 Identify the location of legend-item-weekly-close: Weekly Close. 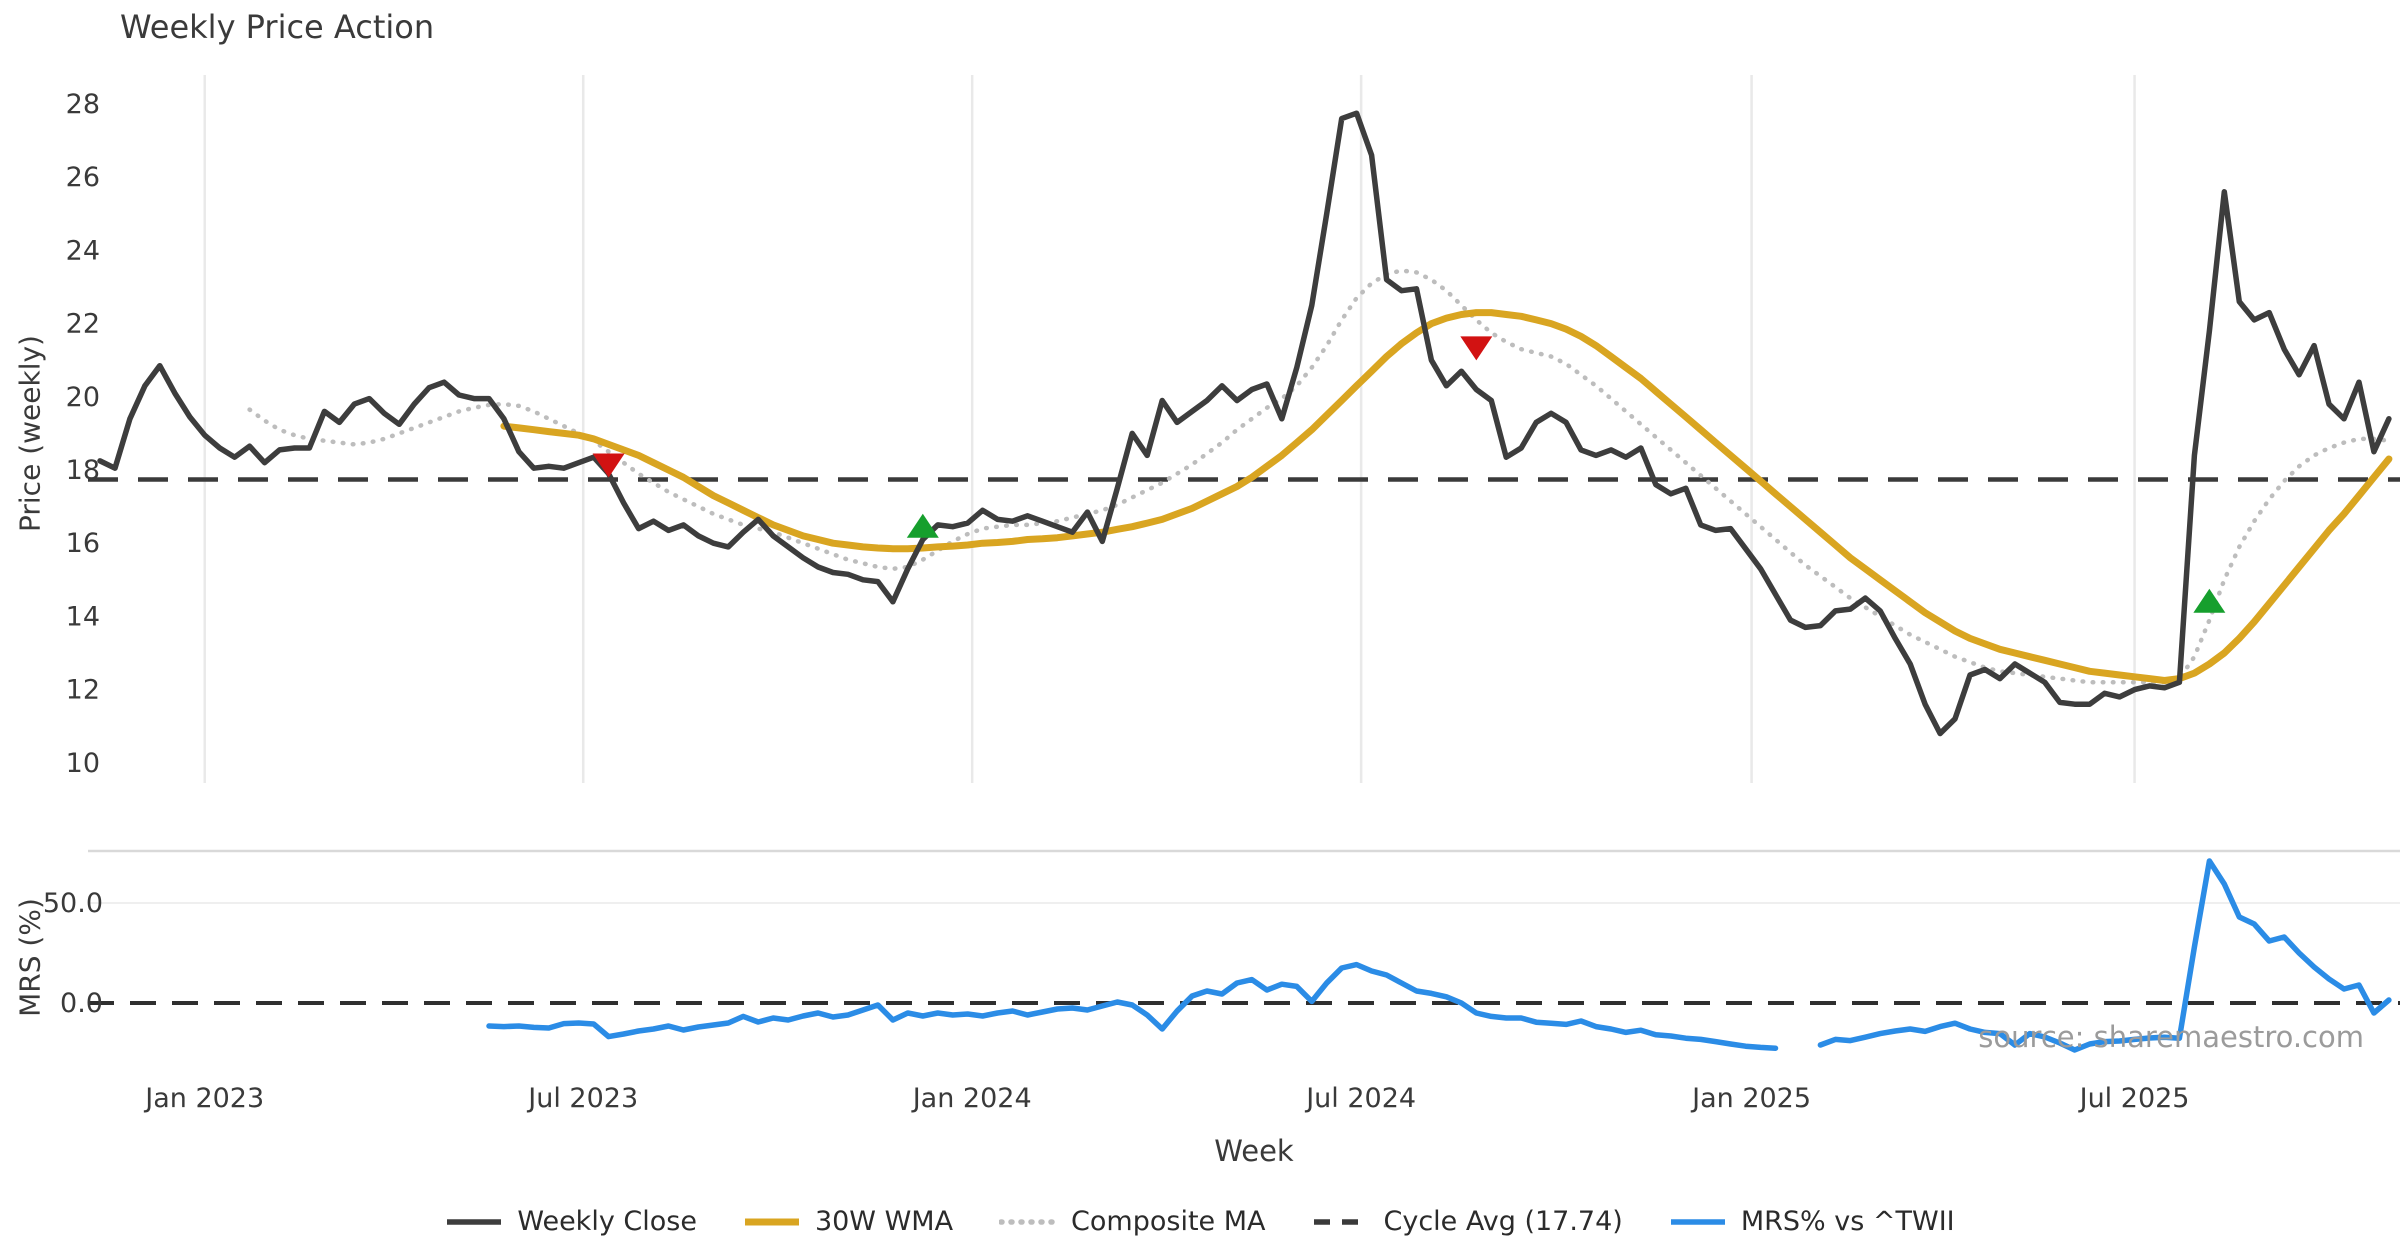
(571, 1221).